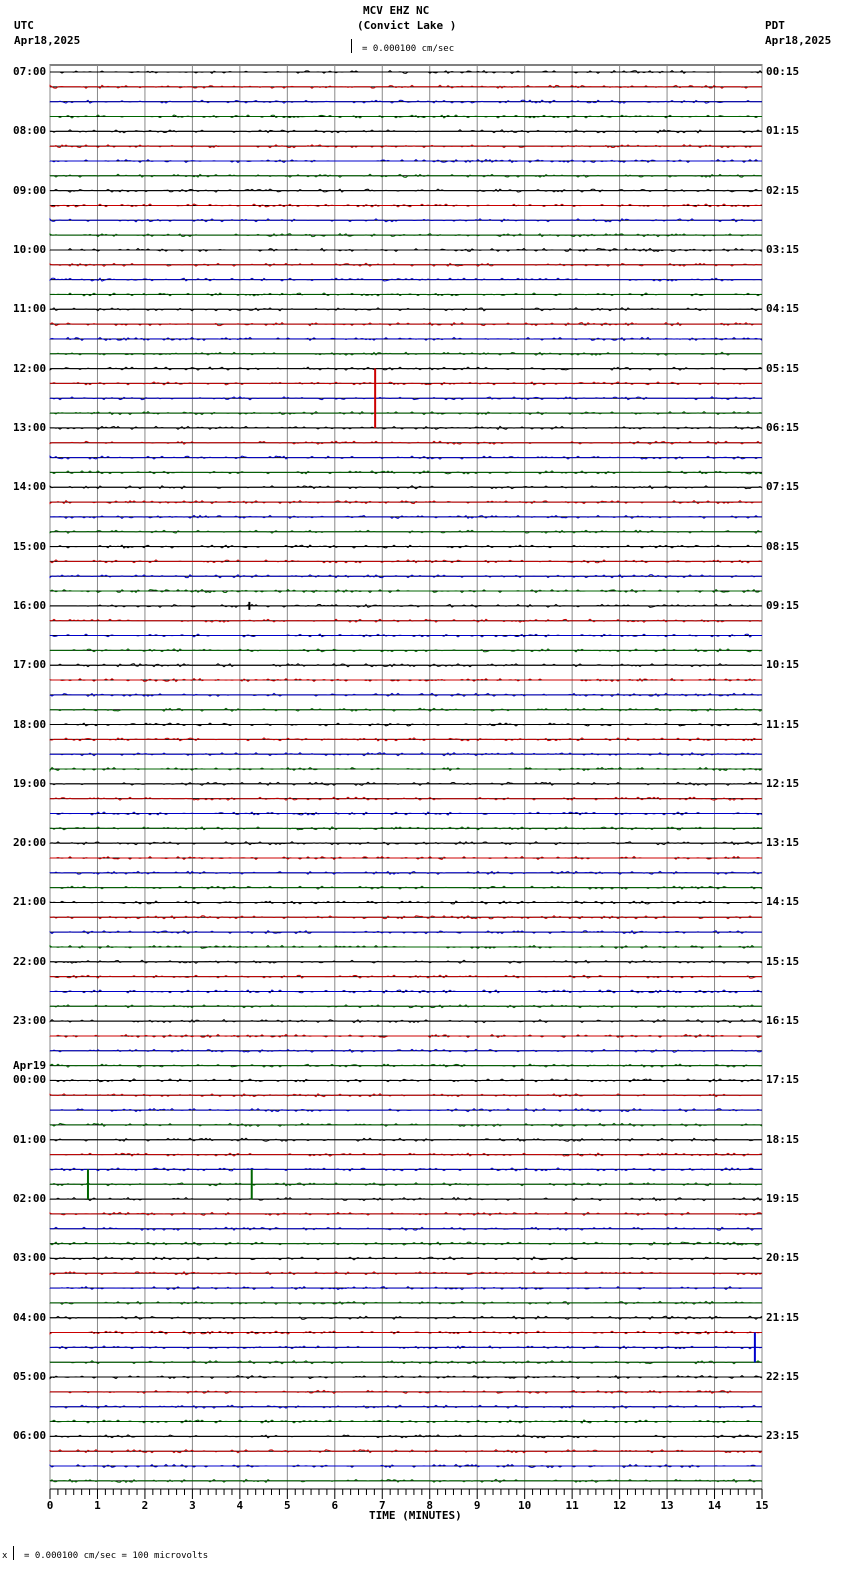 The width and height of the screenshot is (850, 1584). What do you see at coordinates (30, 605) in the screenshot?
I see `utc-hour-label: 16:00` at bounding box center [30, 605].